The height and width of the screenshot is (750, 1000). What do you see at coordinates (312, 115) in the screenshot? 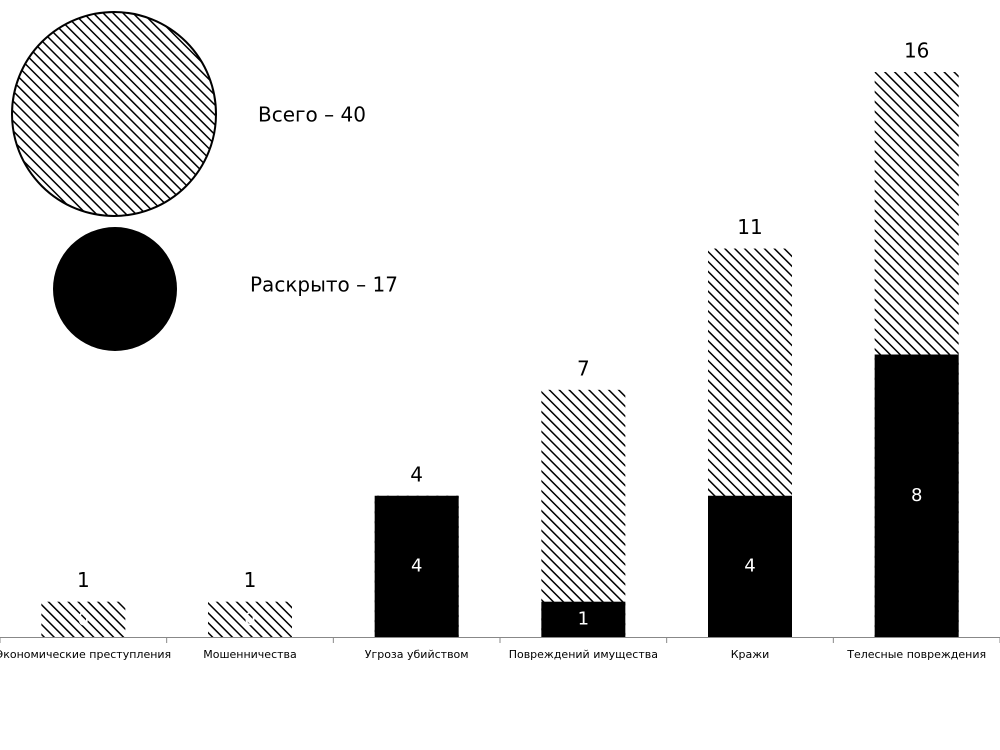
I see `legend-label: Всего – 40` at bounding box center [312, 115].